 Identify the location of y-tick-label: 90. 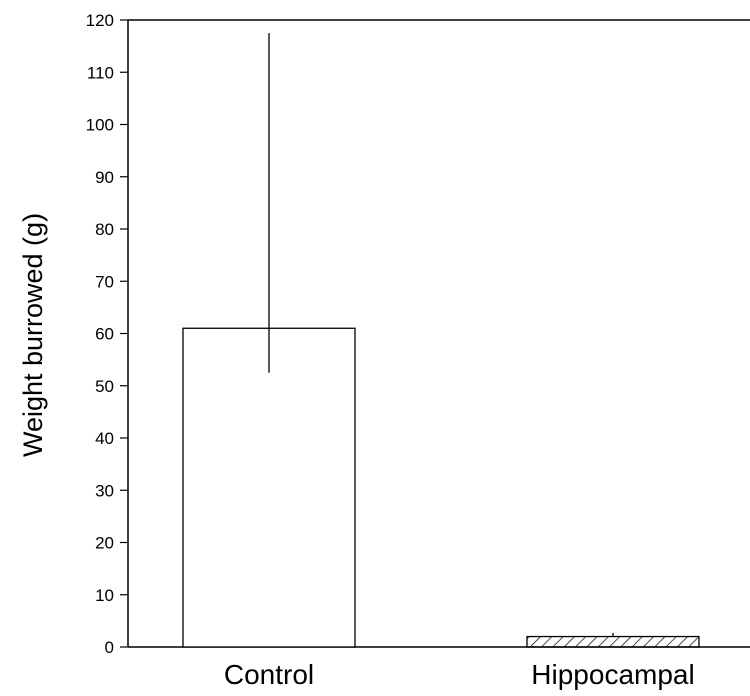
(104, 177).